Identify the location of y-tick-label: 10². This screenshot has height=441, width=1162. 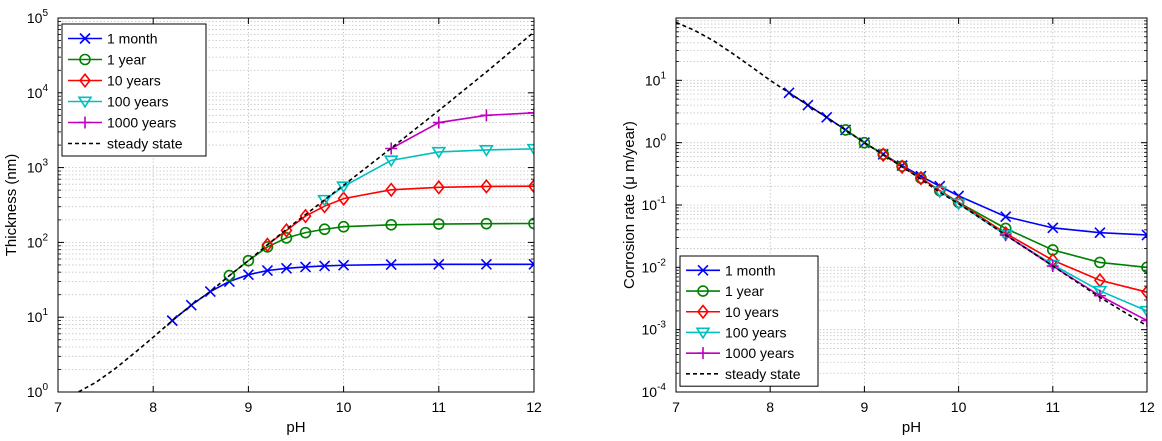
(38, 241).